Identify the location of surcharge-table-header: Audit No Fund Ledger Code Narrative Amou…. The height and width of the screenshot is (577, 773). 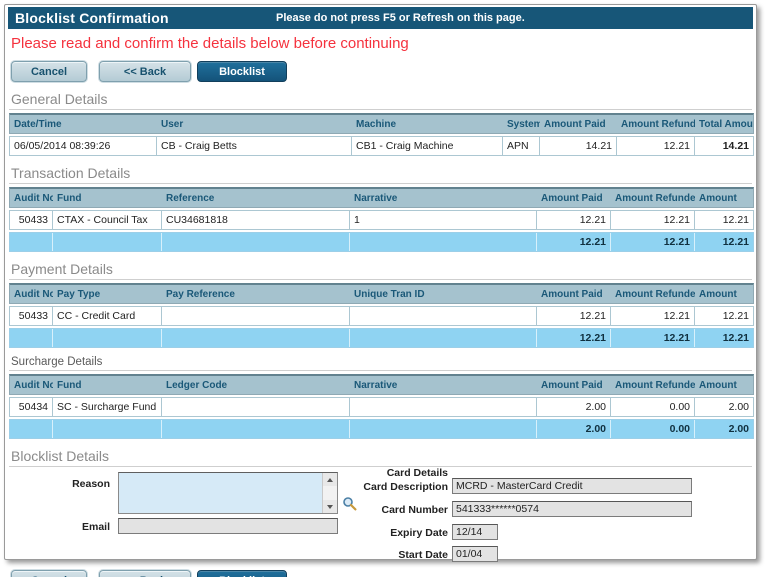
(381, 384).